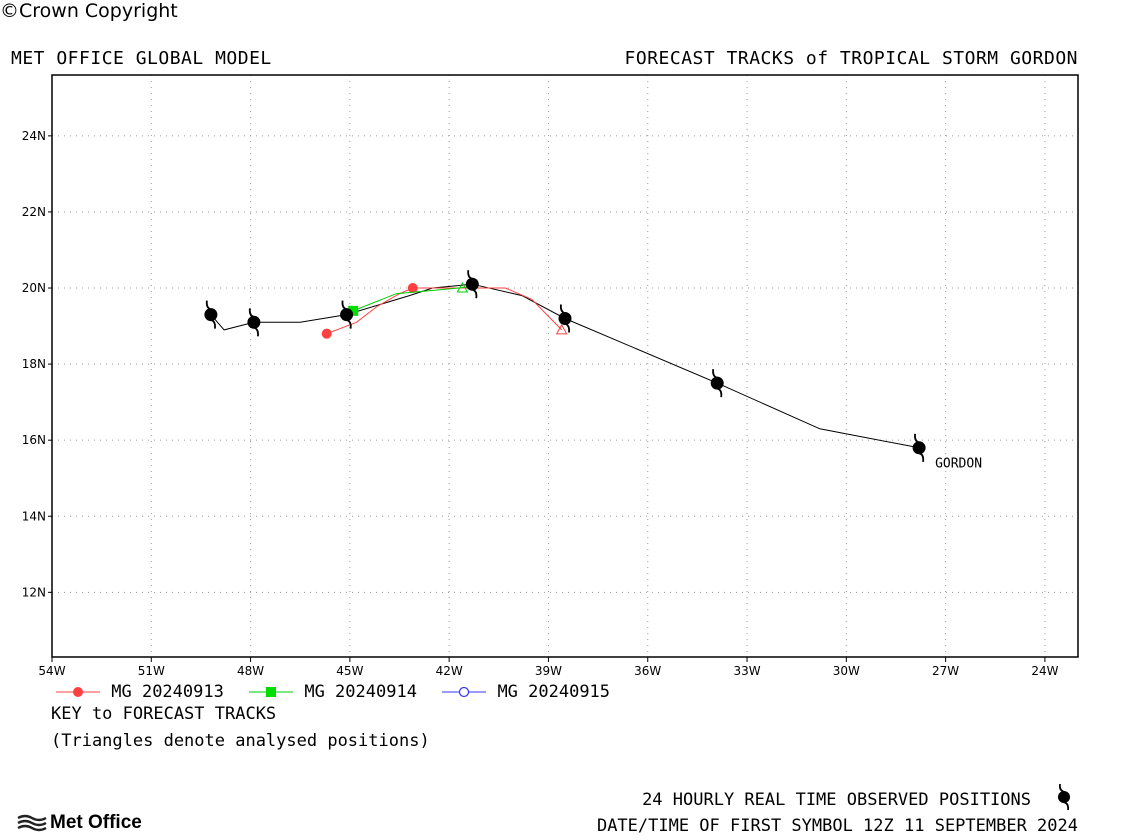 The height and width of the screenshot is (840, 1130). What do you see at coordinates (554, 692) in the screenshot?
I see `legend-label: MG 20240915` at bounding box center [554, 692].